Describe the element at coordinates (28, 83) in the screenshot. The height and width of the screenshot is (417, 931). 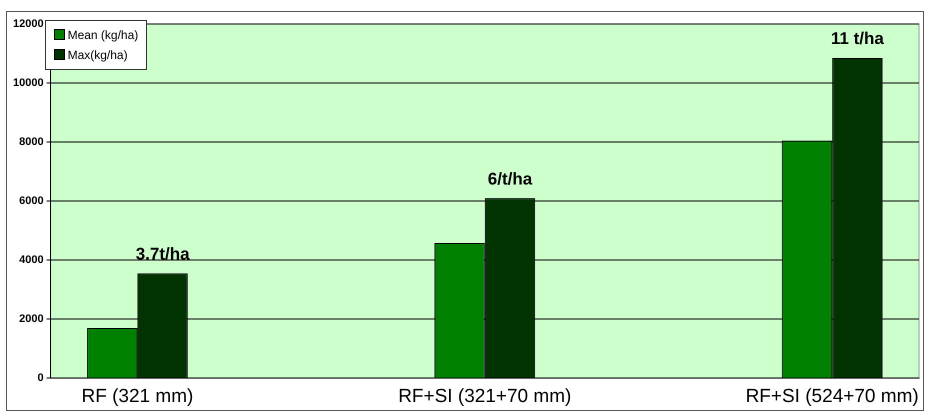
I see `y-tick-label: 10000` at that location.